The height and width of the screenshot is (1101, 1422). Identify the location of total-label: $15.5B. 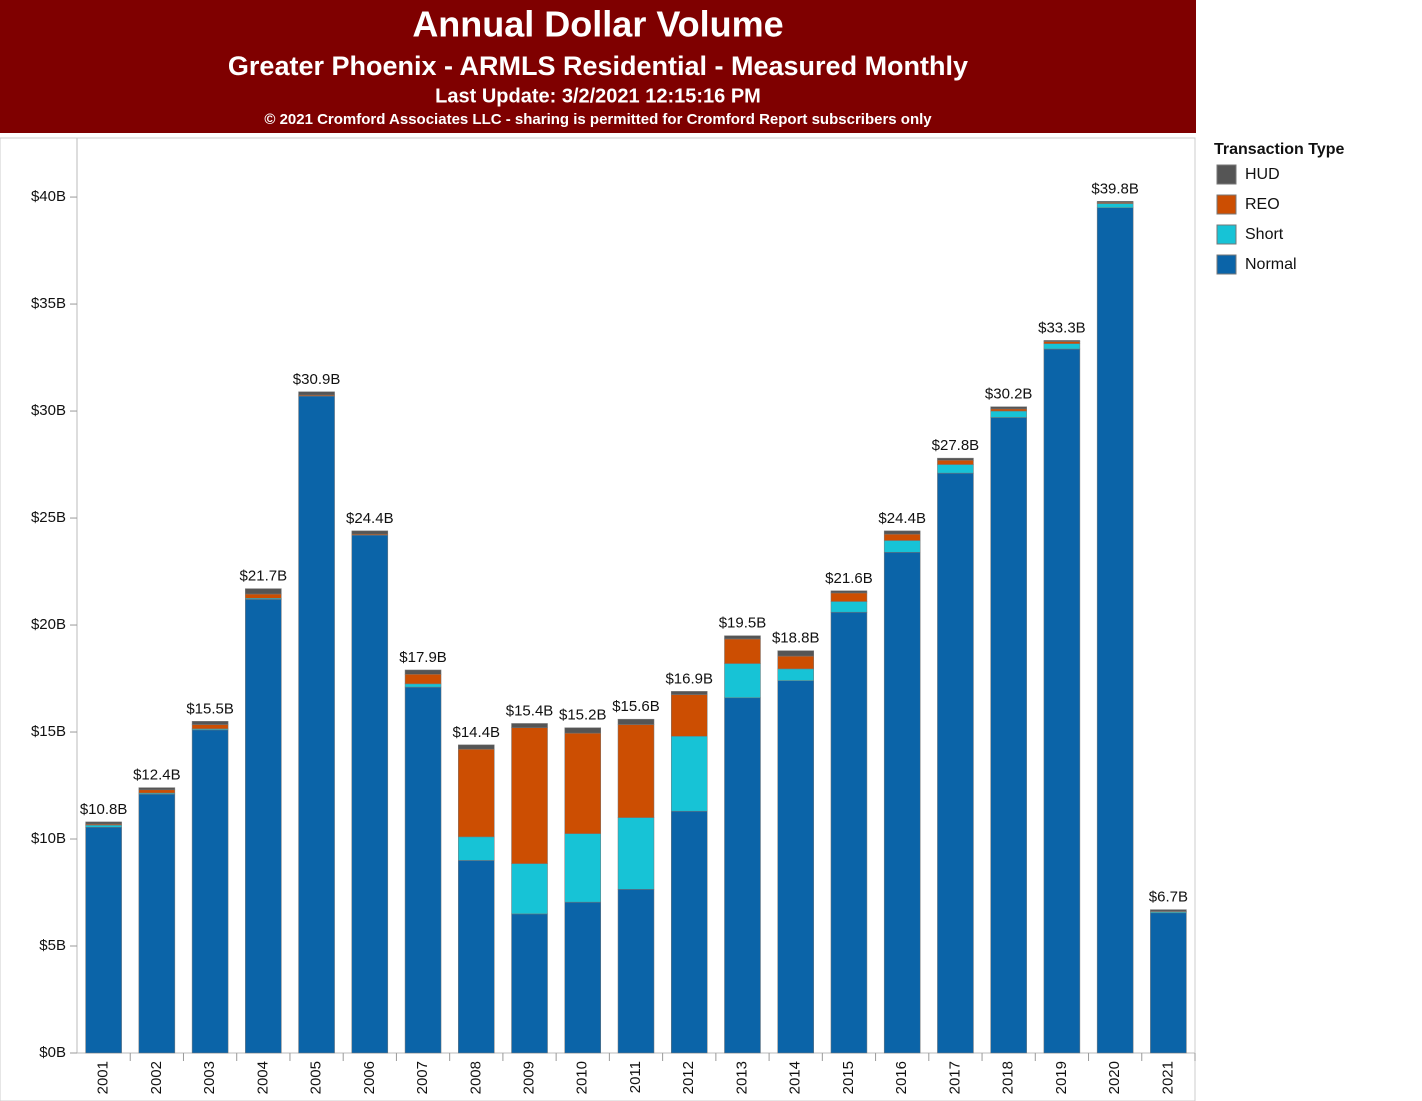
(210, 708).